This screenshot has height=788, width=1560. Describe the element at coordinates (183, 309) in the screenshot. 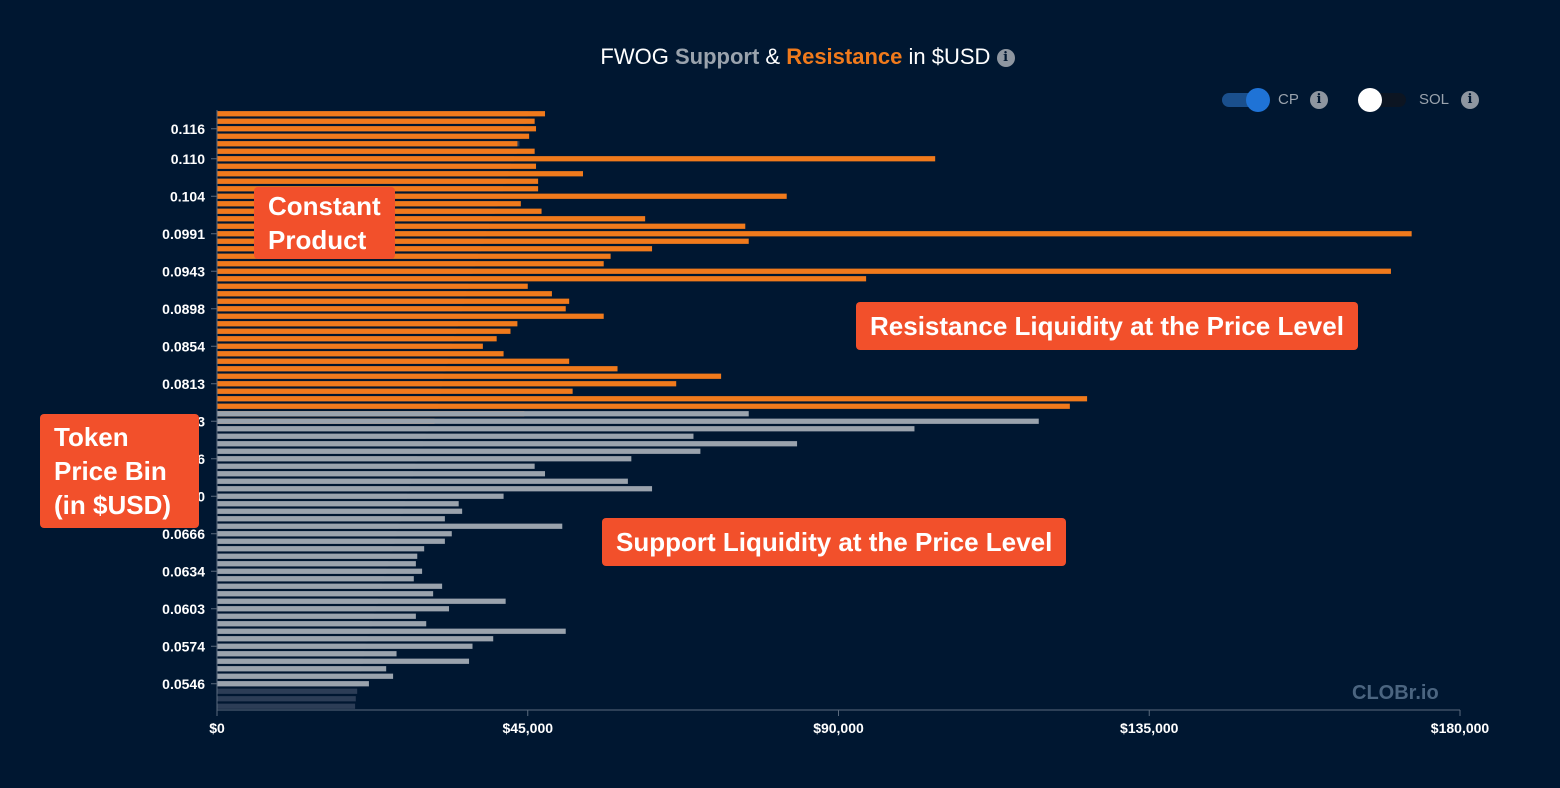

I see `y-tick-label: 0.0898` at that location.